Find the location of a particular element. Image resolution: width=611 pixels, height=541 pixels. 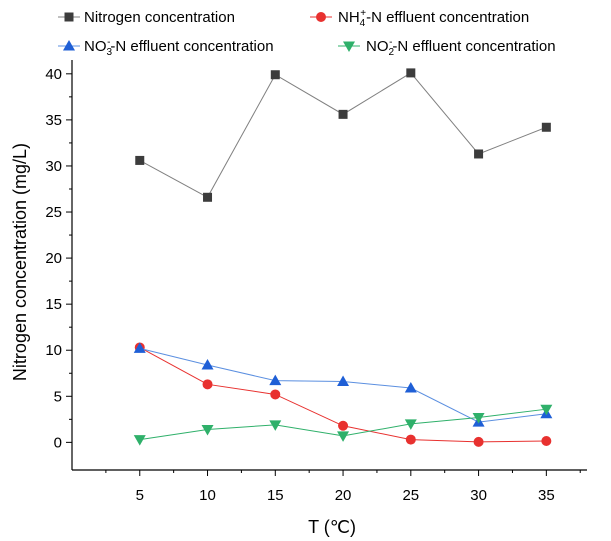

y-tick-label: 25 is located at coordinates (53, 212).